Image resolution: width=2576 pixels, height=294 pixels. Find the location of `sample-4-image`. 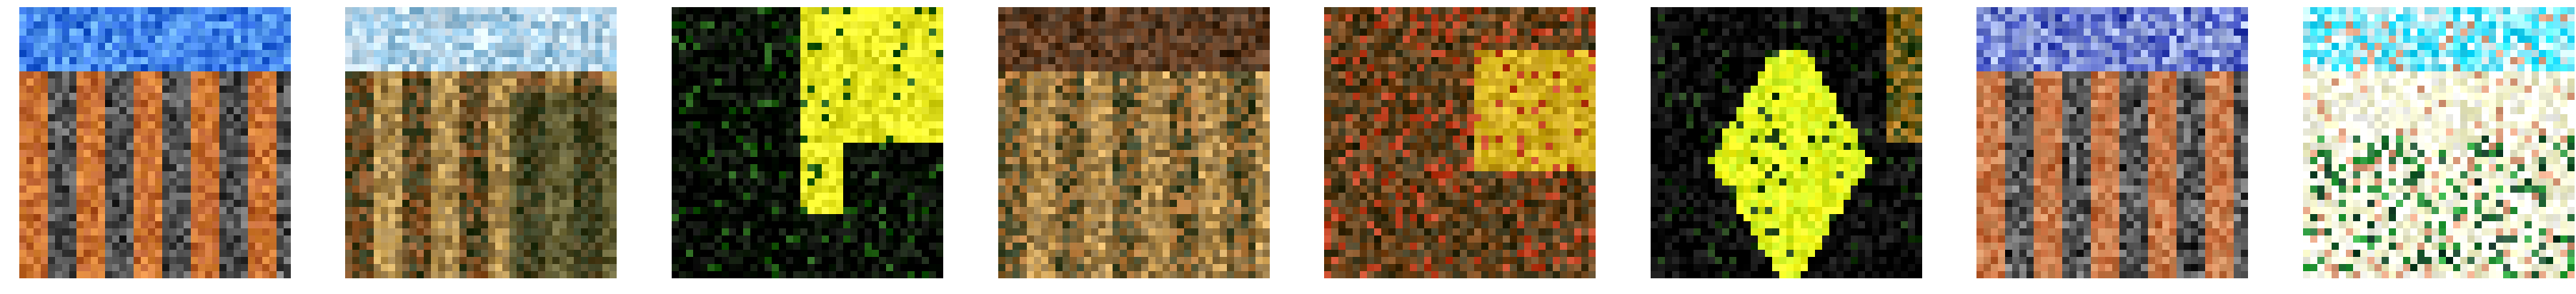

sample-4-image is located at coordinates (1134, 142).